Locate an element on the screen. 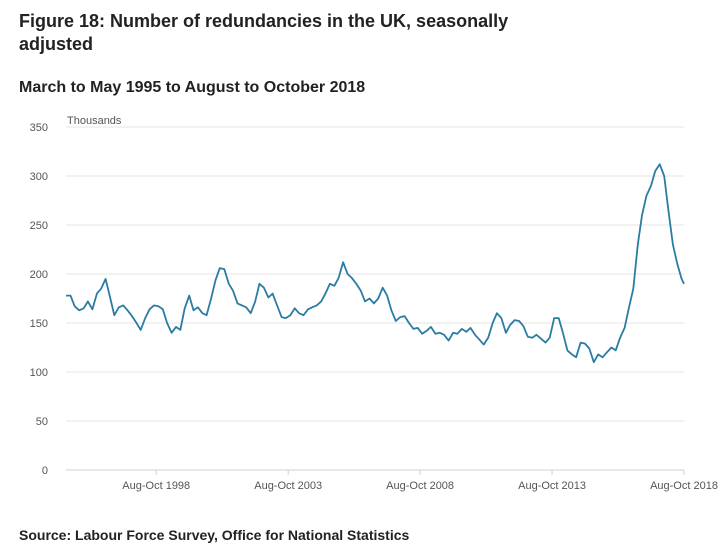 The width and height of the screenshot is (724, 549). x-tick-label: Aug-Oct 2008 is located at coordinates (420, 486).